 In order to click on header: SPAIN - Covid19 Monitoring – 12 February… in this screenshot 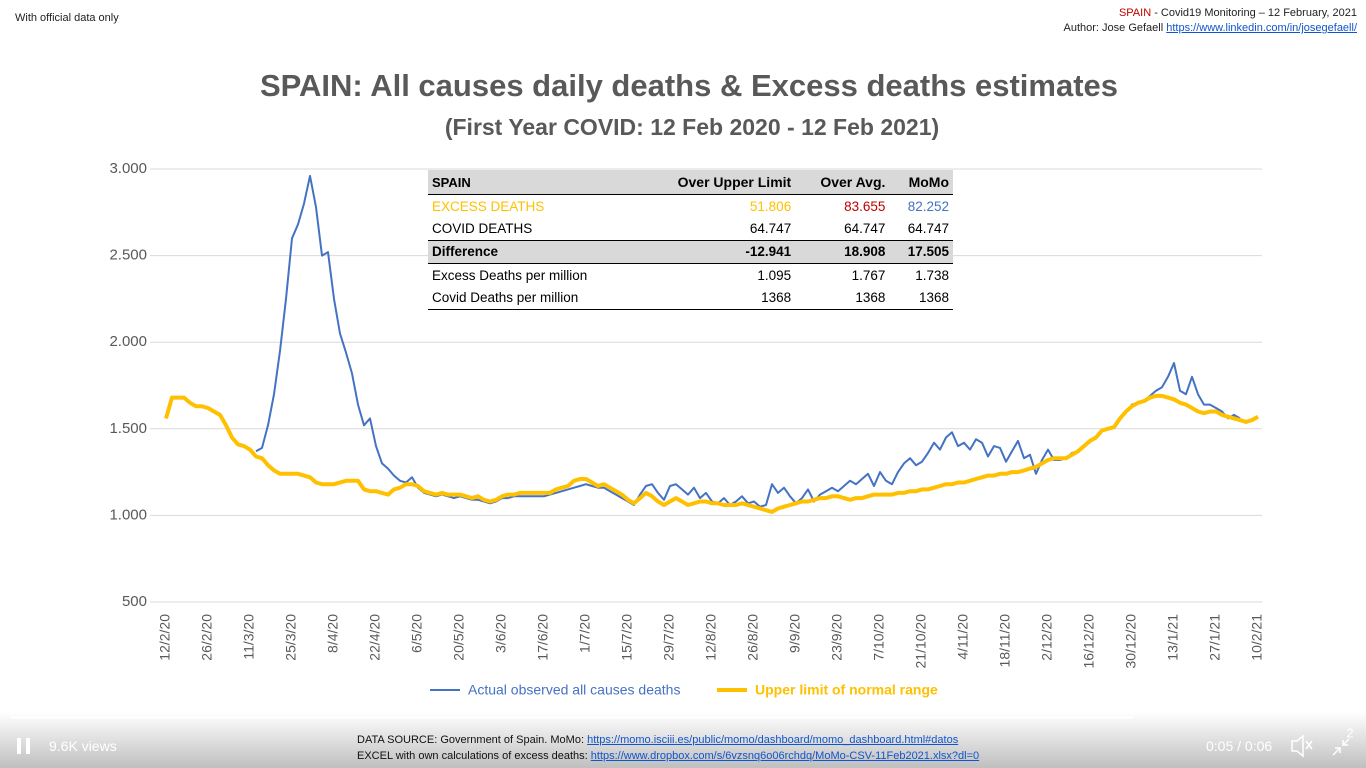, I will do `click(1211, 21)`.